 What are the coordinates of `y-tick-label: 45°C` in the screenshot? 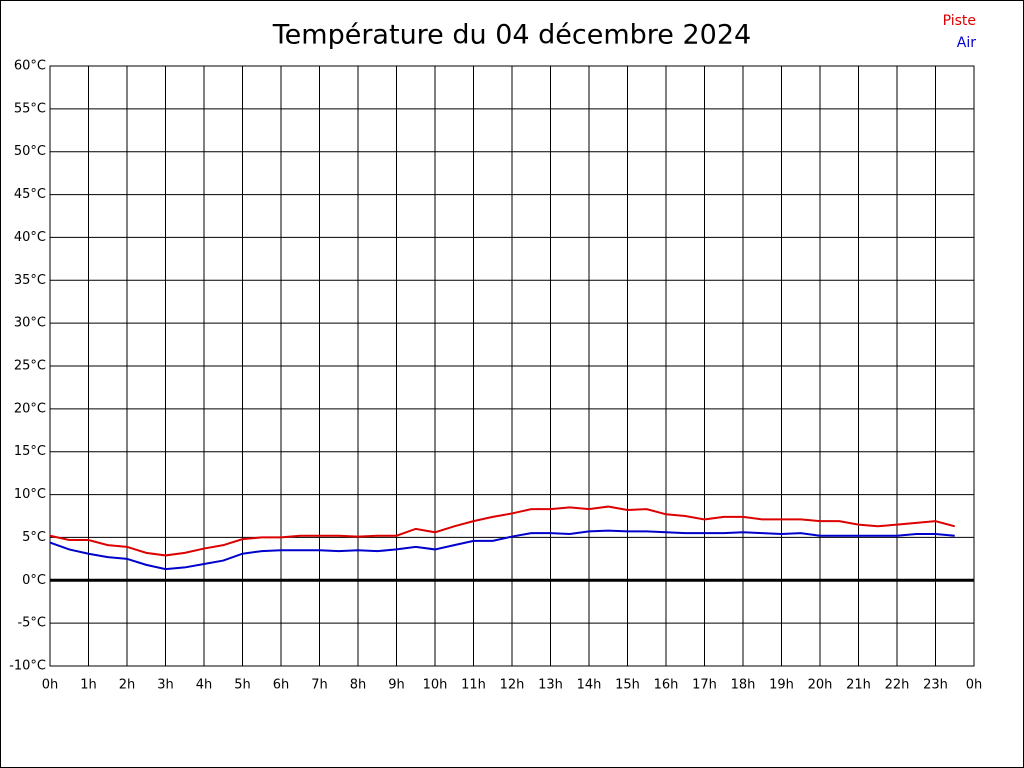 It's located at (30, 194).